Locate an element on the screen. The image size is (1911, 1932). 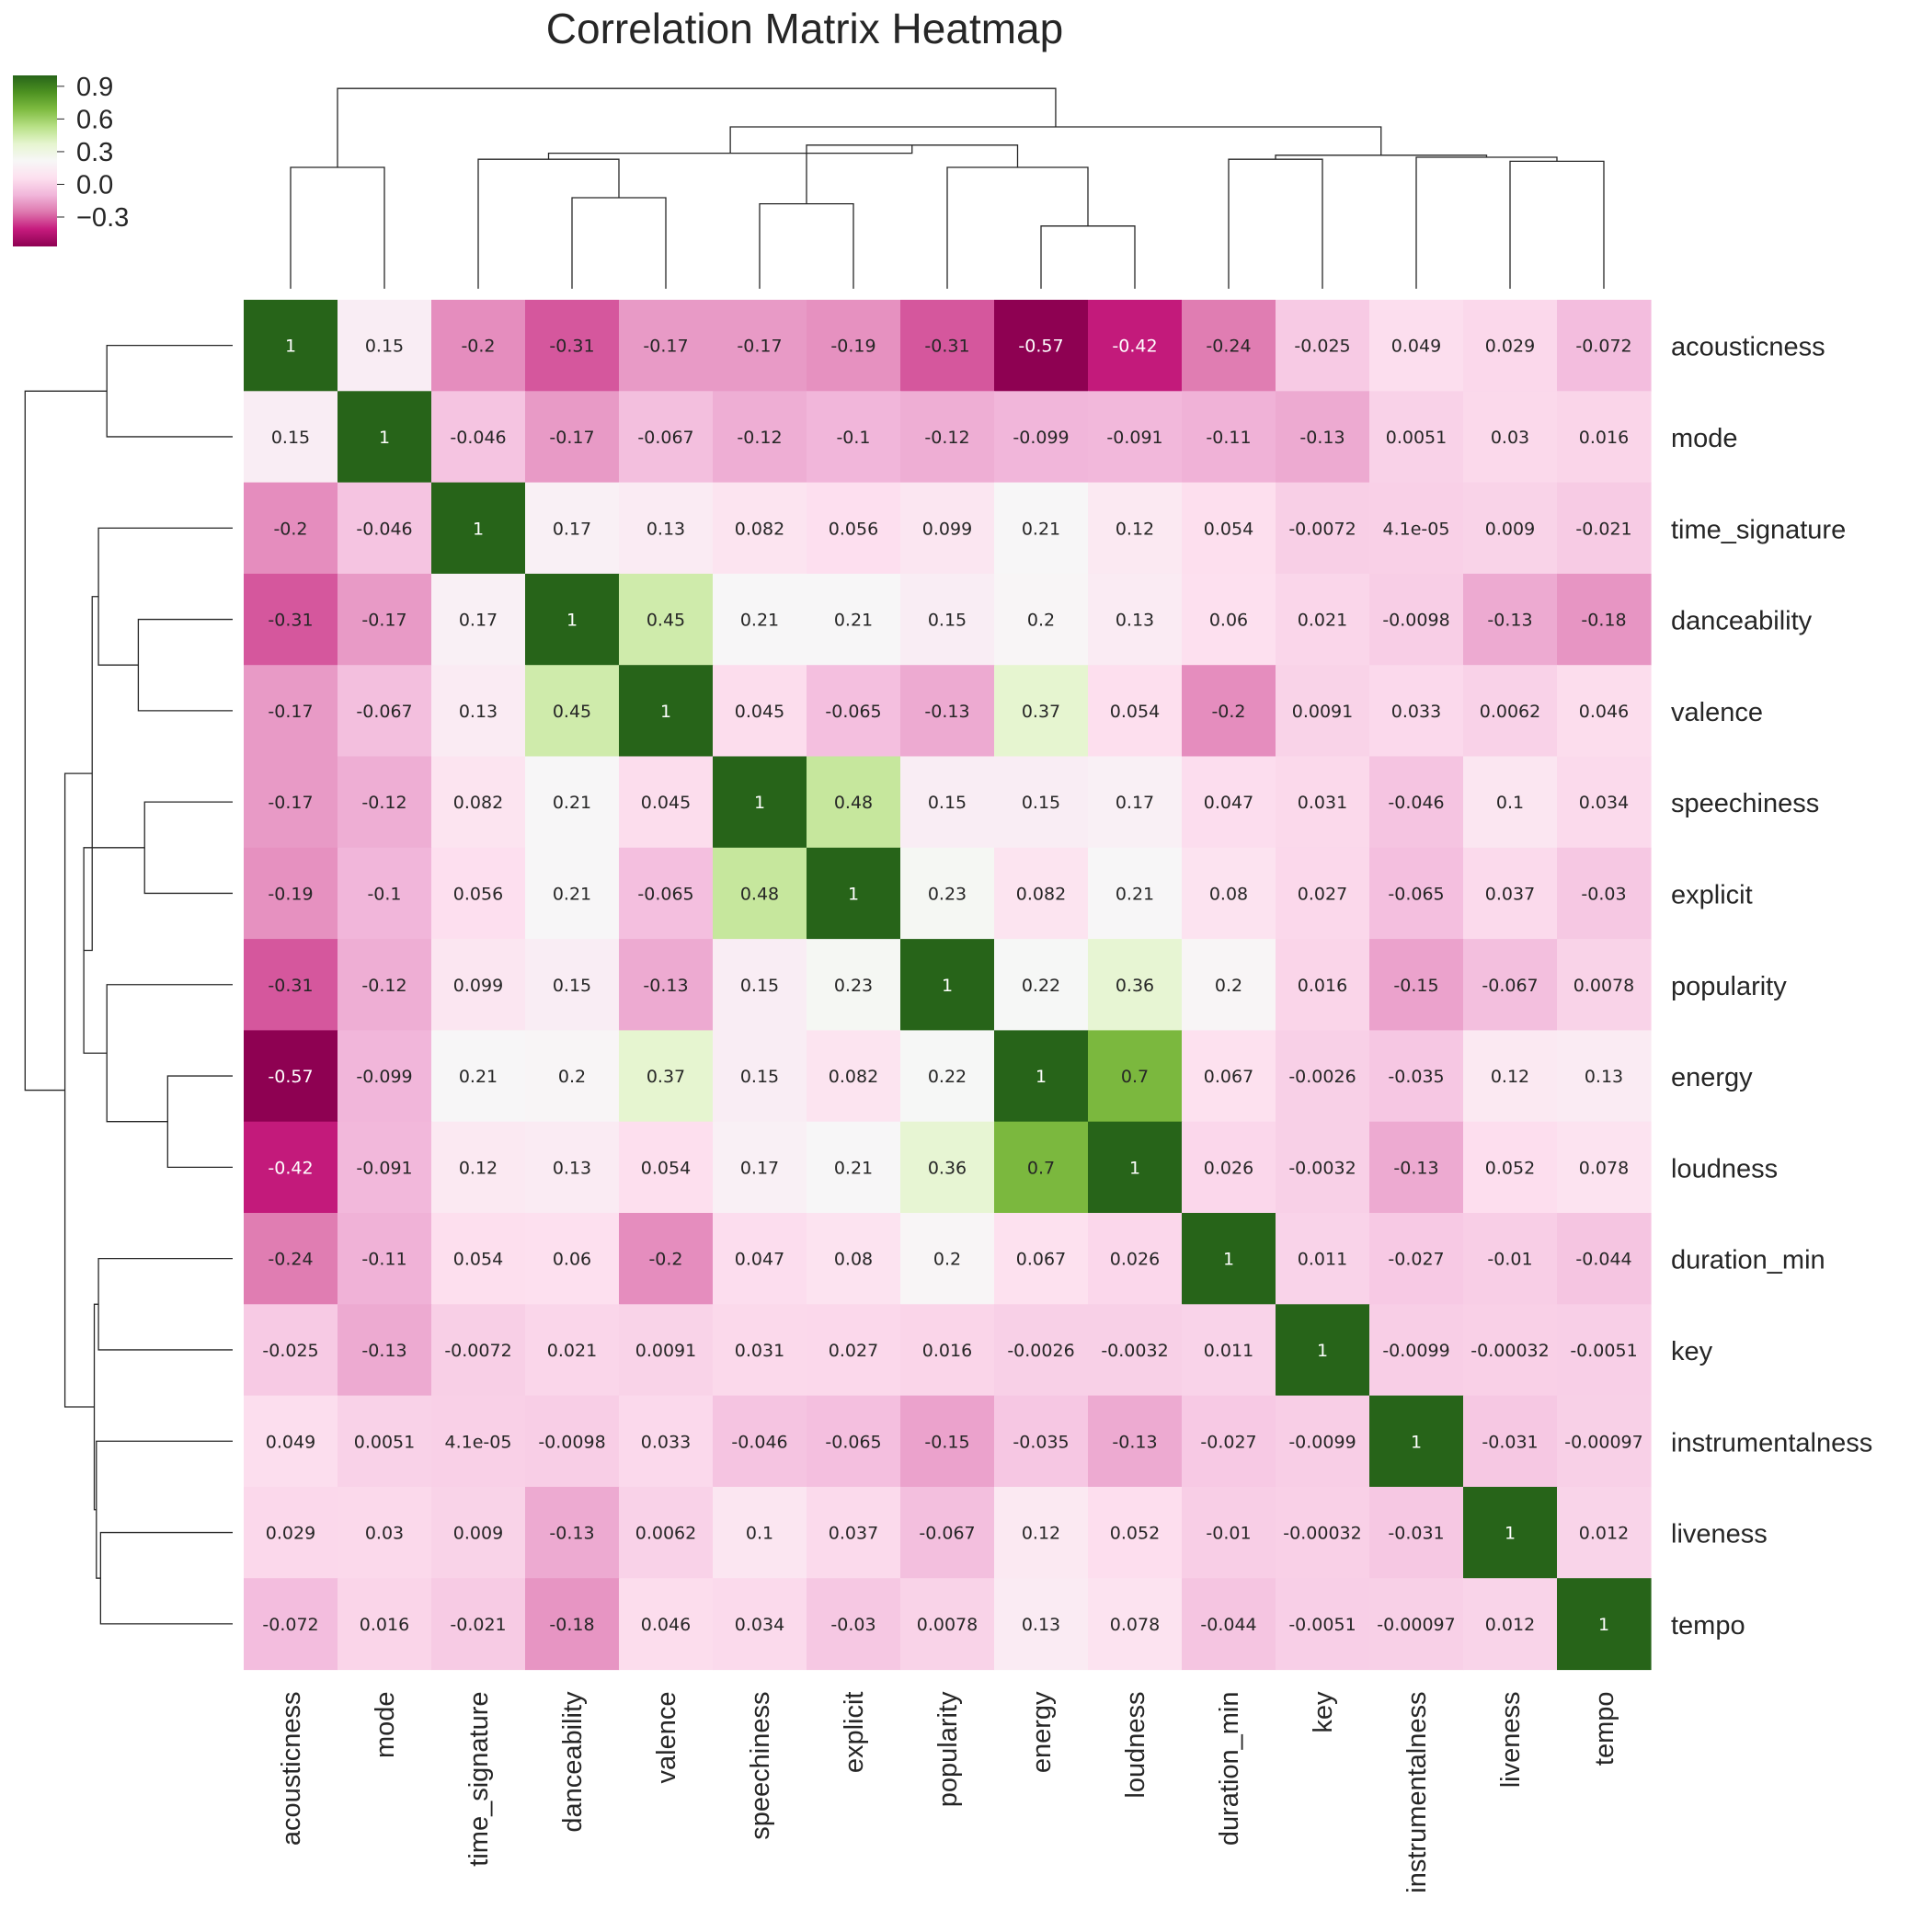
cell-annotation: -0.17 is located at coordinates (383, 621).